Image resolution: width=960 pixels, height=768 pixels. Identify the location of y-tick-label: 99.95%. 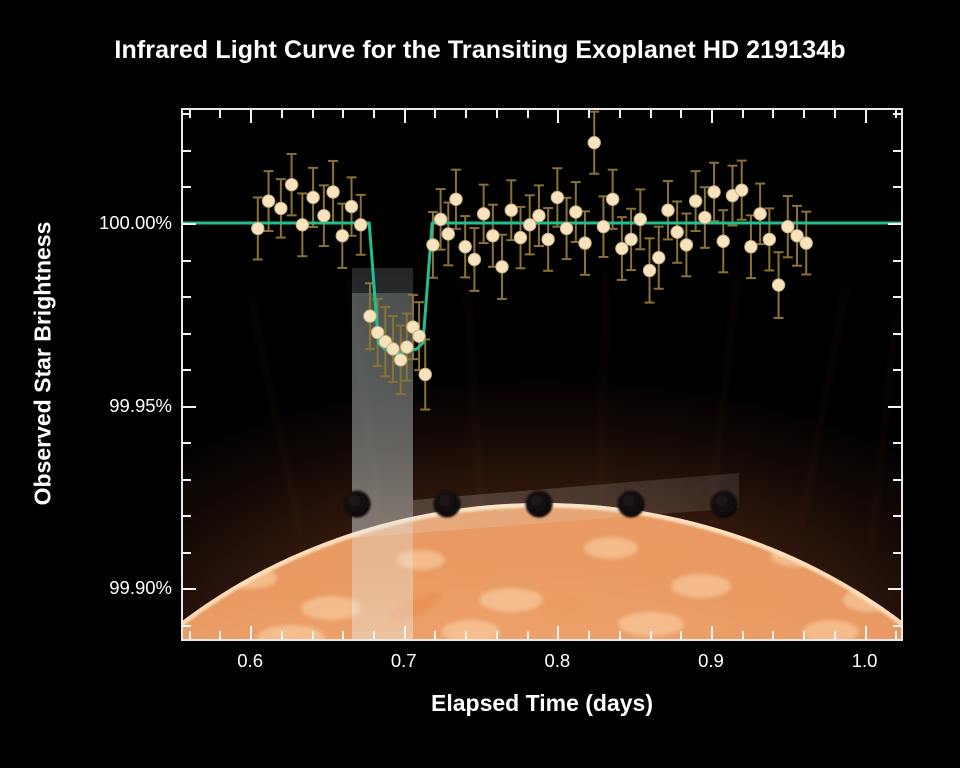
(140, 405).